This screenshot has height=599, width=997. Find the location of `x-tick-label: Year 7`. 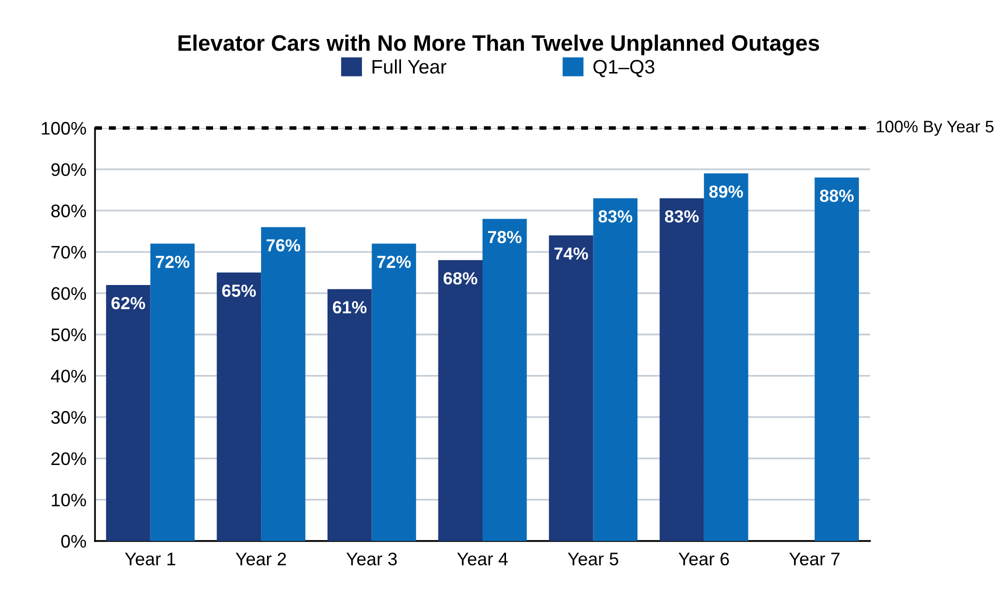

x-tick-label: Year 7 is located at coordinates (814, 559).